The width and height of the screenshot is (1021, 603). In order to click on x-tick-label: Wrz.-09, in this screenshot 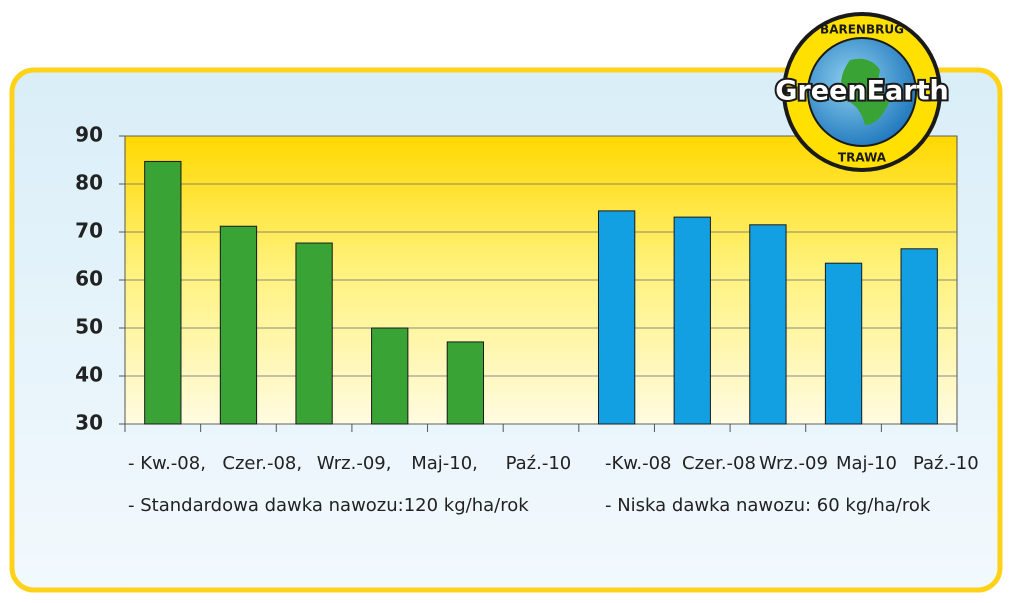, I will do `click(354, 463)`.